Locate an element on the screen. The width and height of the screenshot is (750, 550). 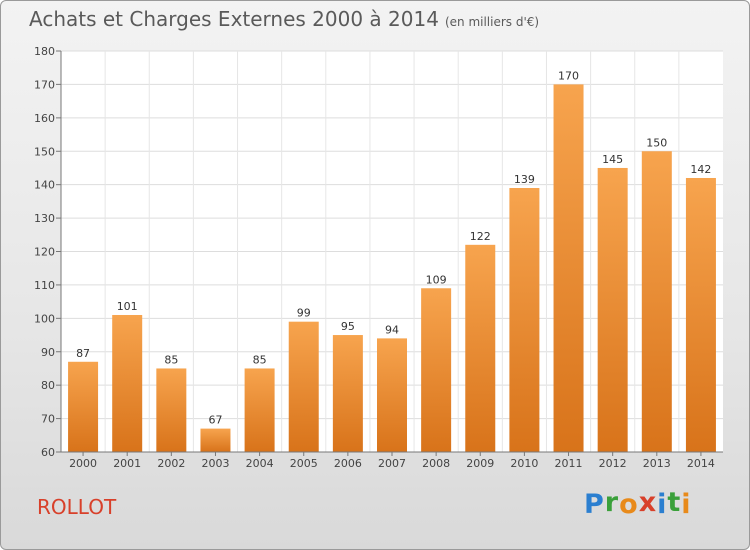
bar-2008 is located at coordinates (436, 370).